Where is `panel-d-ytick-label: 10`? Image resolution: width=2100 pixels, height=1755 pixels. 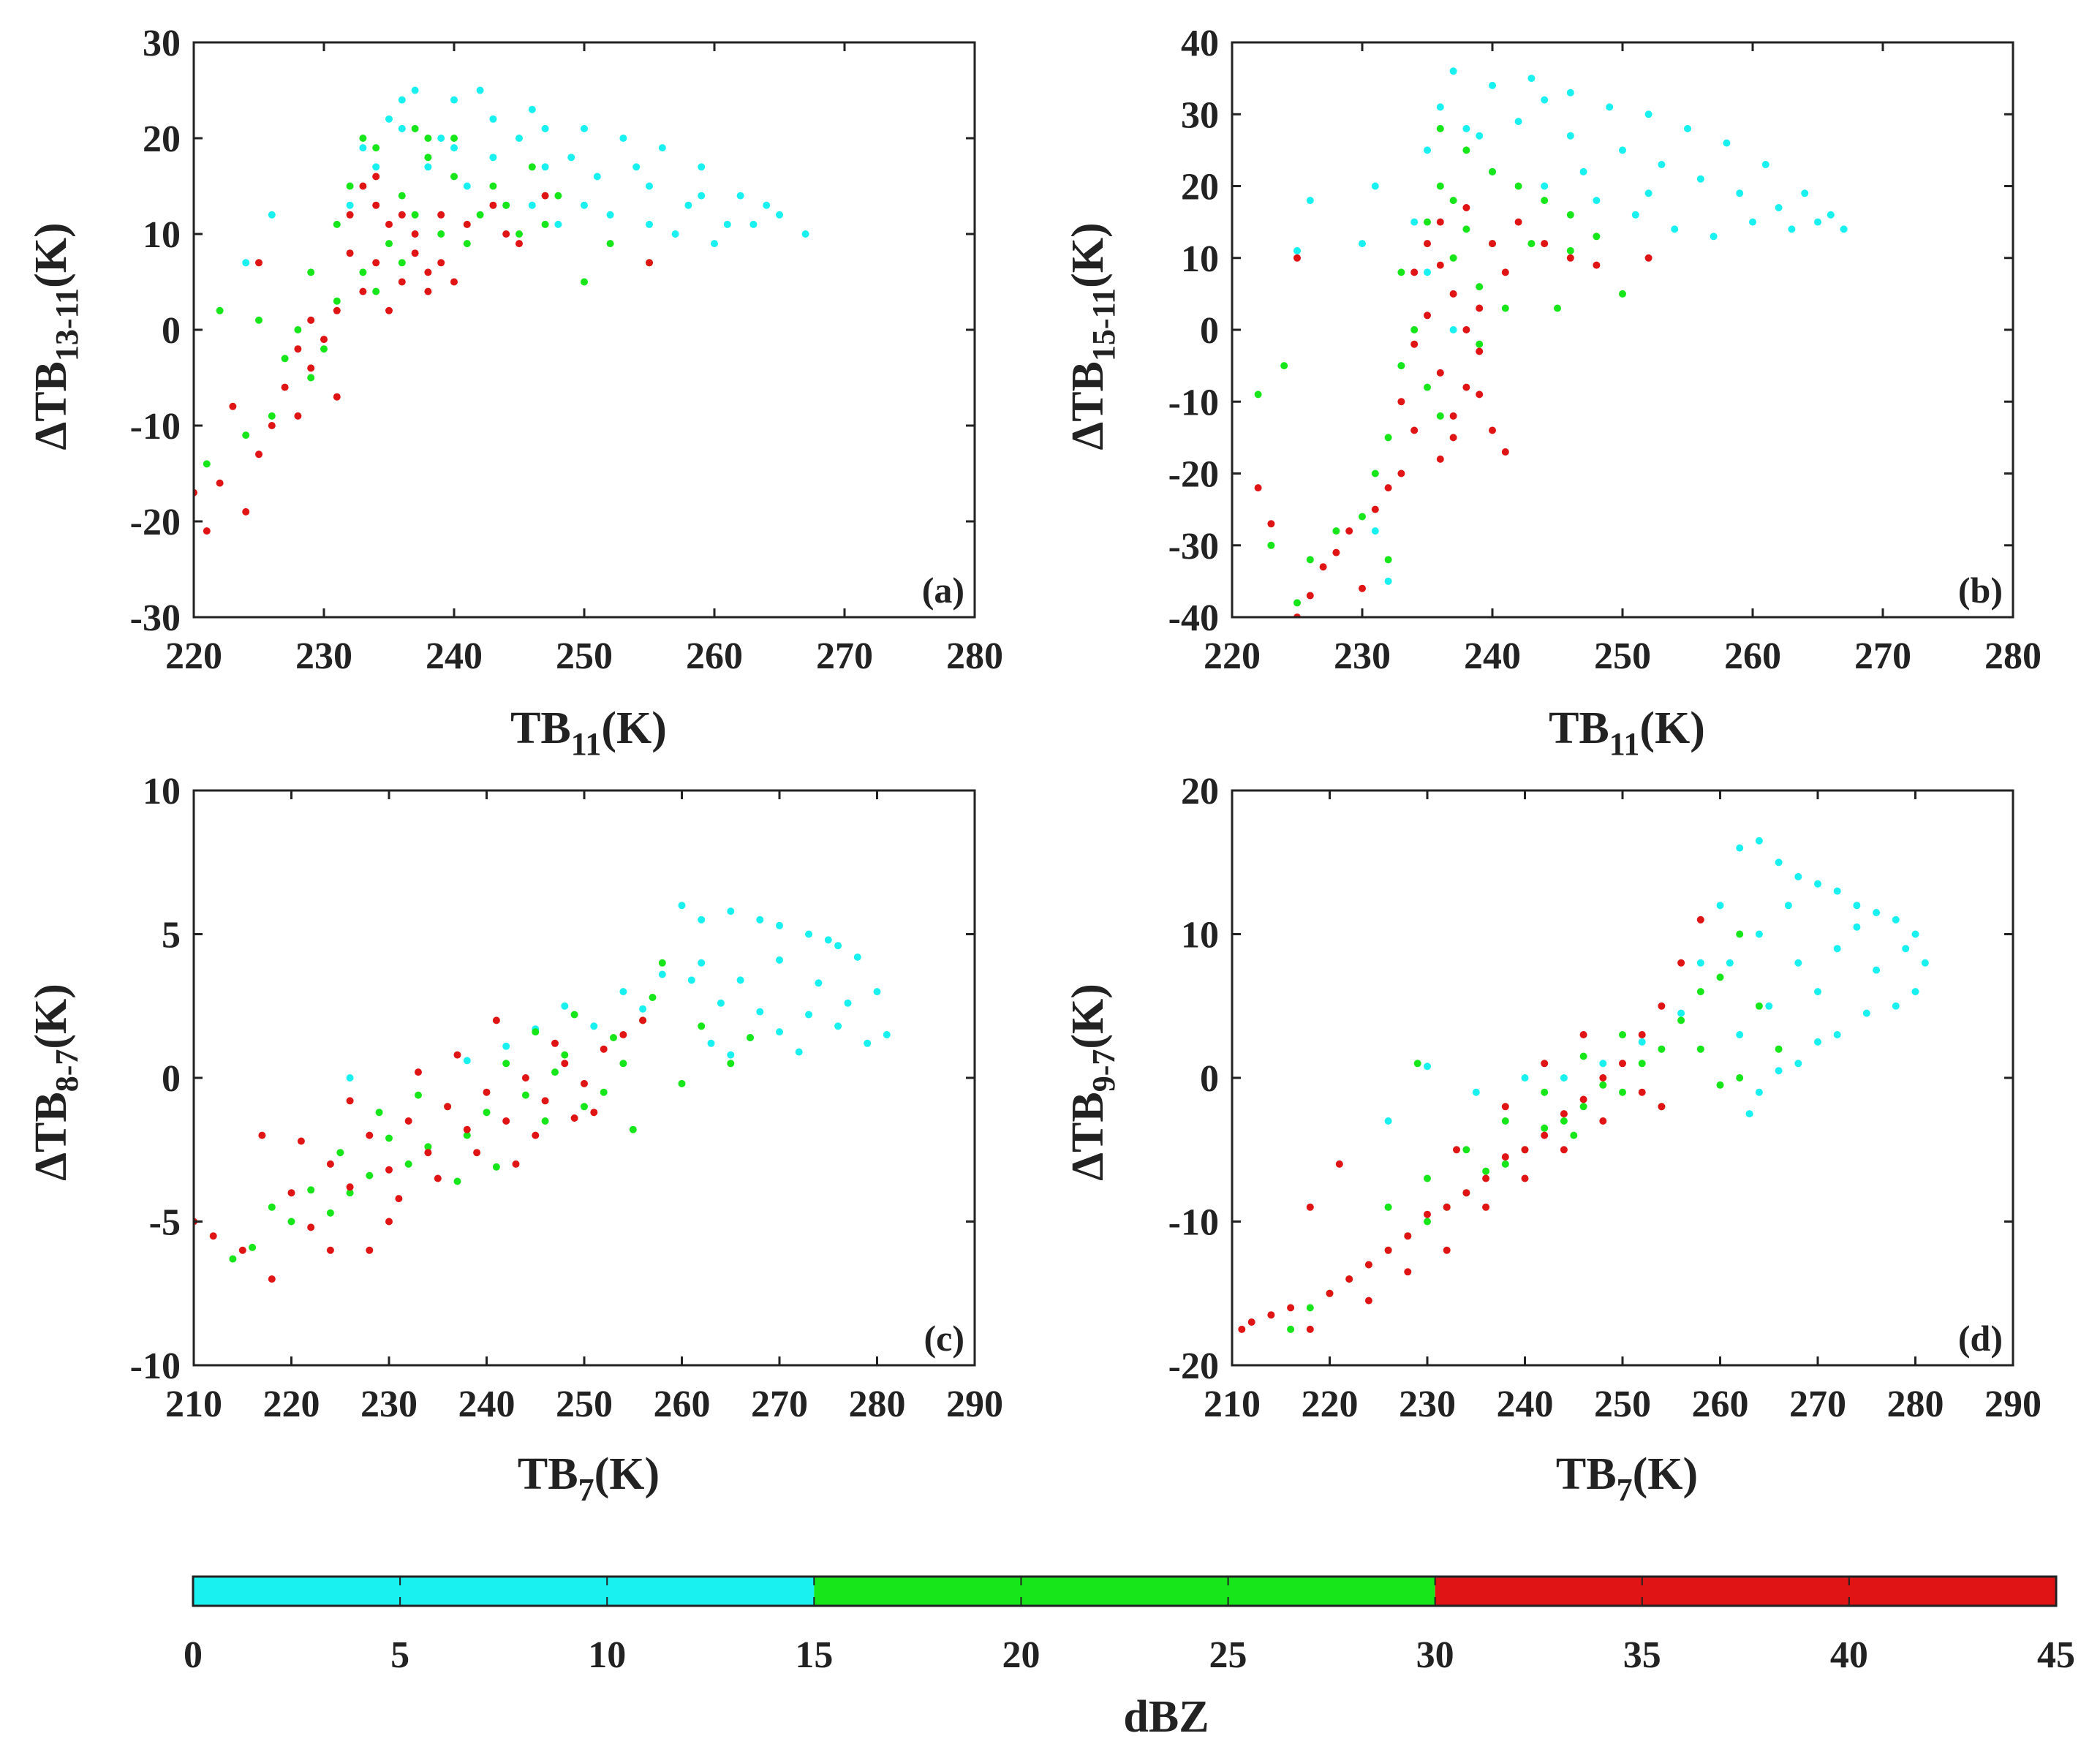
panel-d-ytick-label: 10 is located at coordinates (1200, 935).